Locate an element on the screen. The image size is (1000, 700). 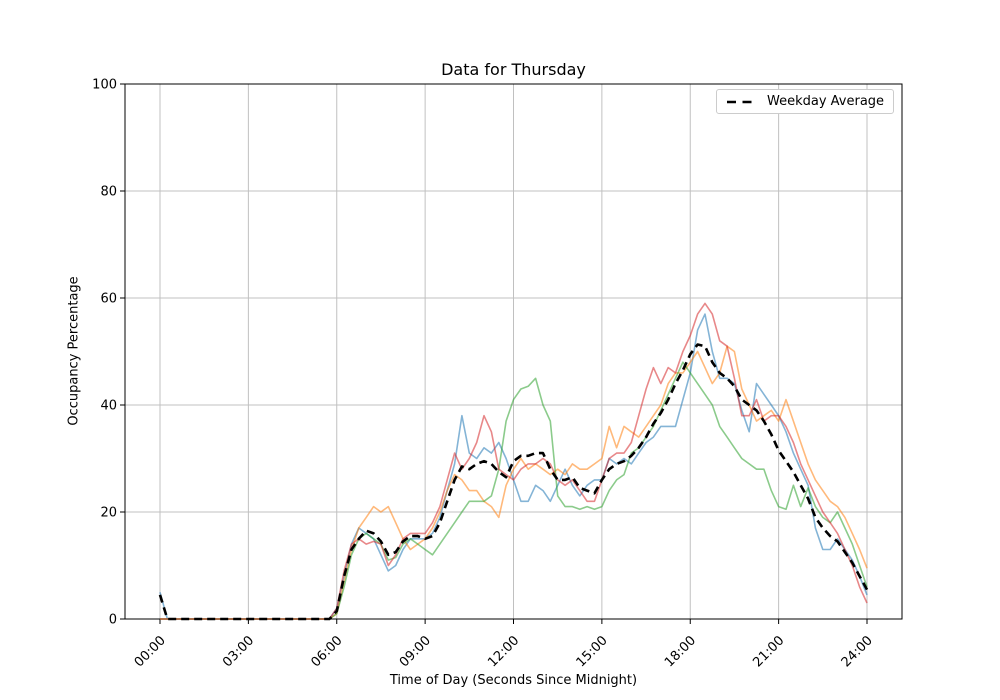
x-tick-label: 18:00 is located at coordinates (680, 651).